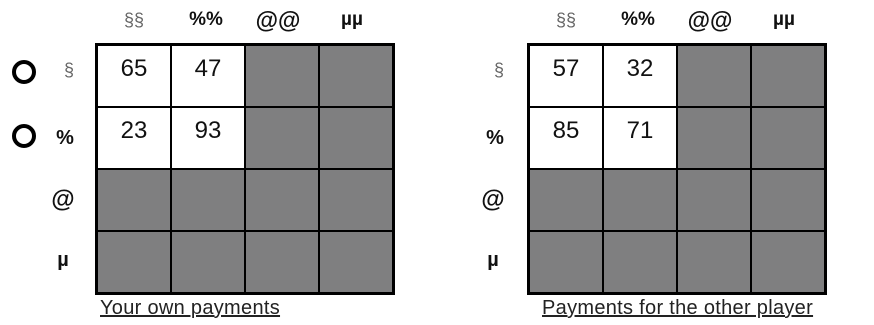  What do you see at coordinates (714, 262) in the screenshot?
I see `other-cell-r4c3` at bounding box center [714, 262].